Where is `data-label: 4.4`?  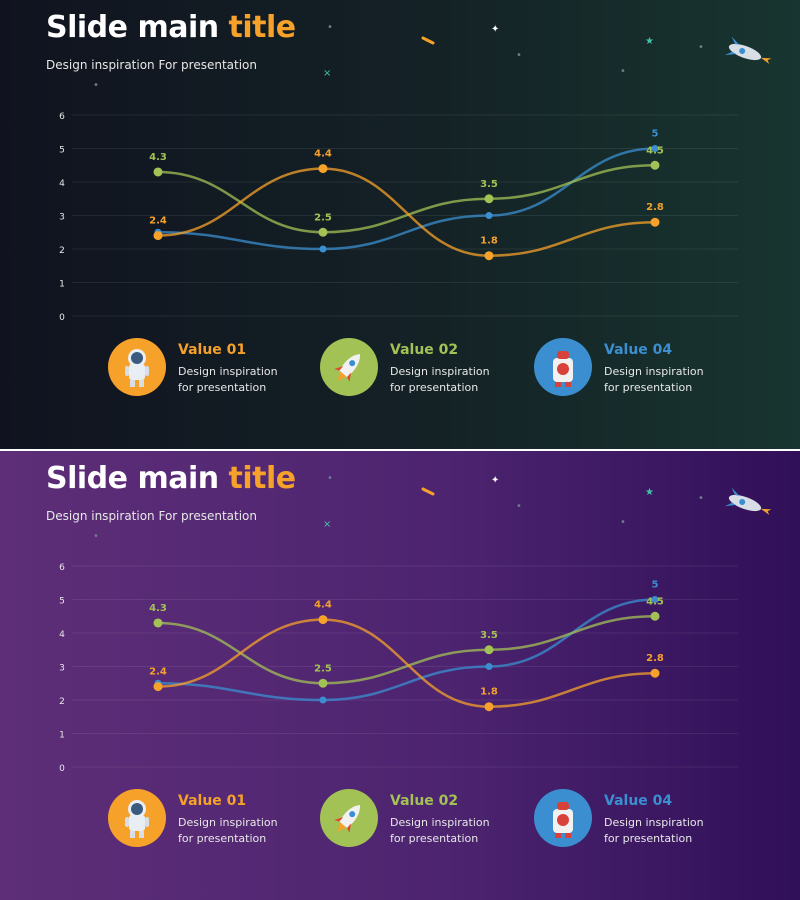
data-label: 4.4 is located at coordinates (323, 154).